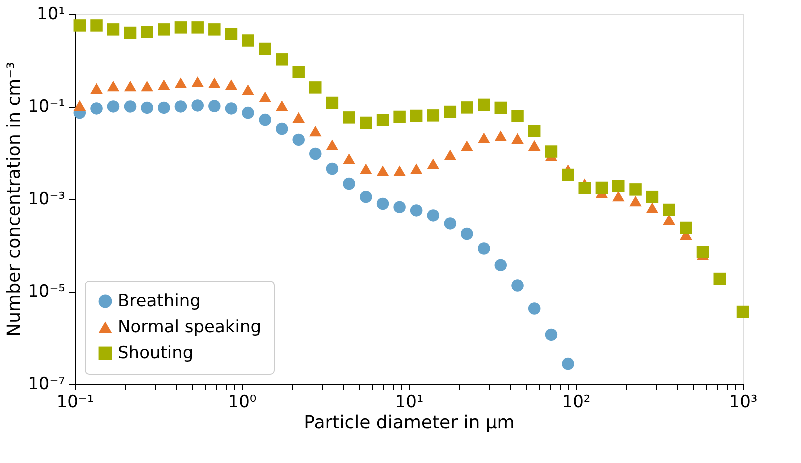 The height and width of the screenshot is (463, 801). I want to click on y-tick-label: 10⁻¹, so click(47, 107).